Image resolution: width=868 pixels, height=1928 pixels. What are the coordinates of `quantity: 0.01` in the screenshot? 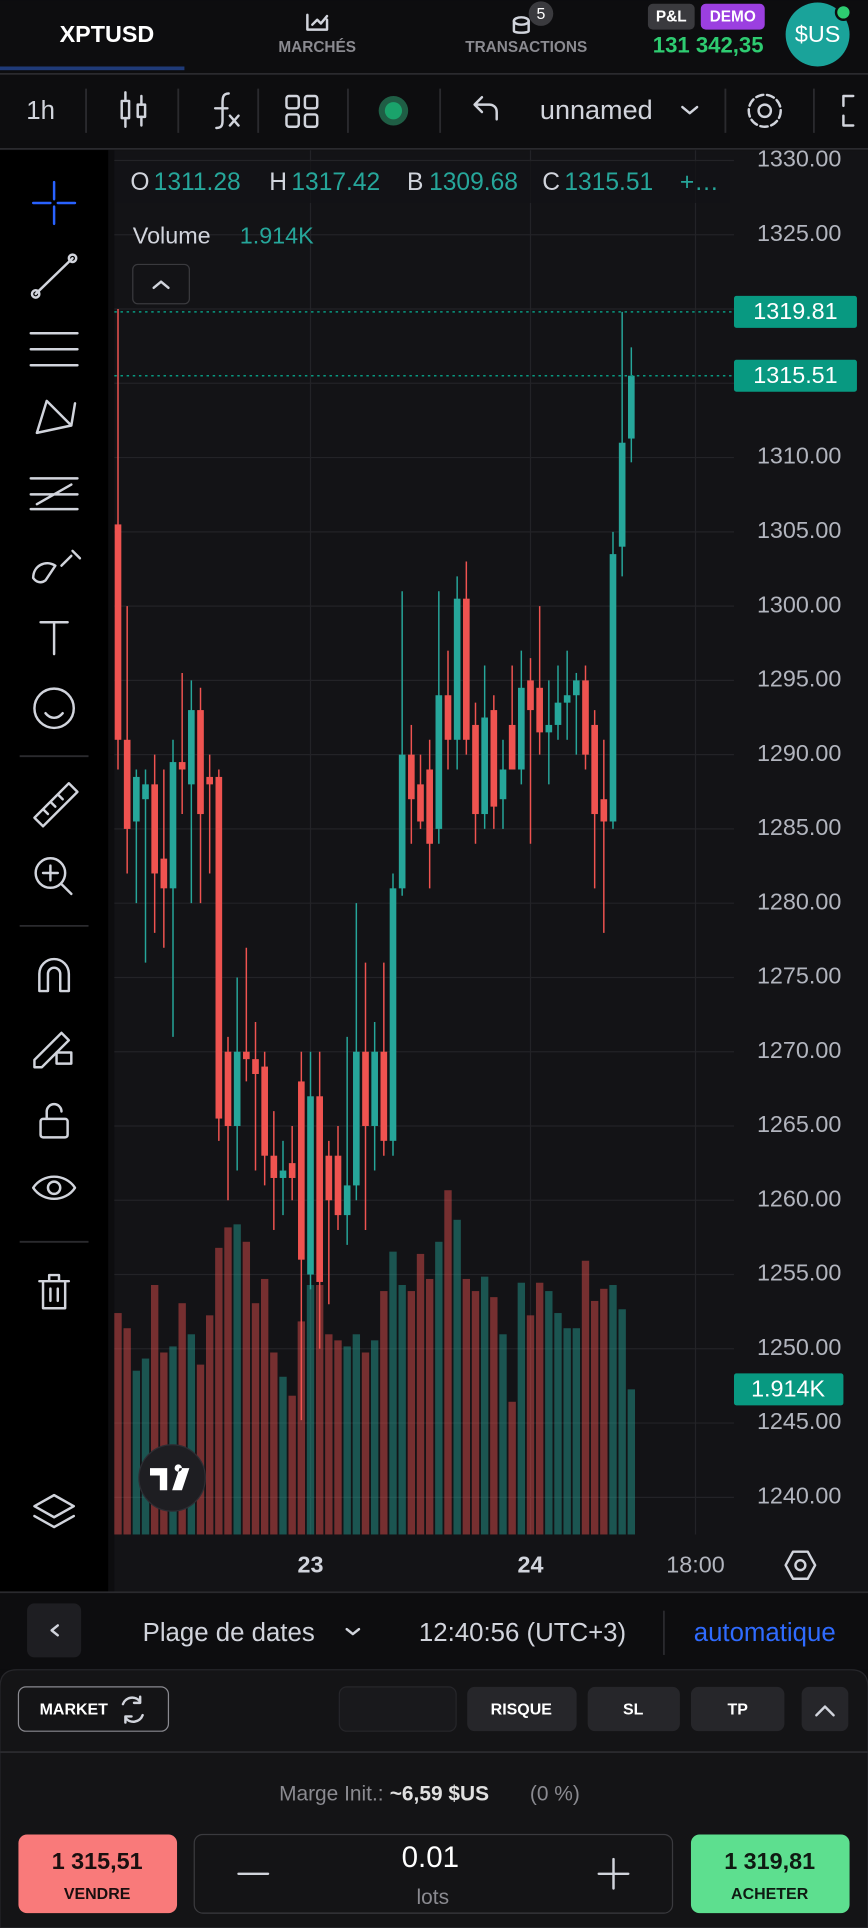 It's located at (430, 1857).